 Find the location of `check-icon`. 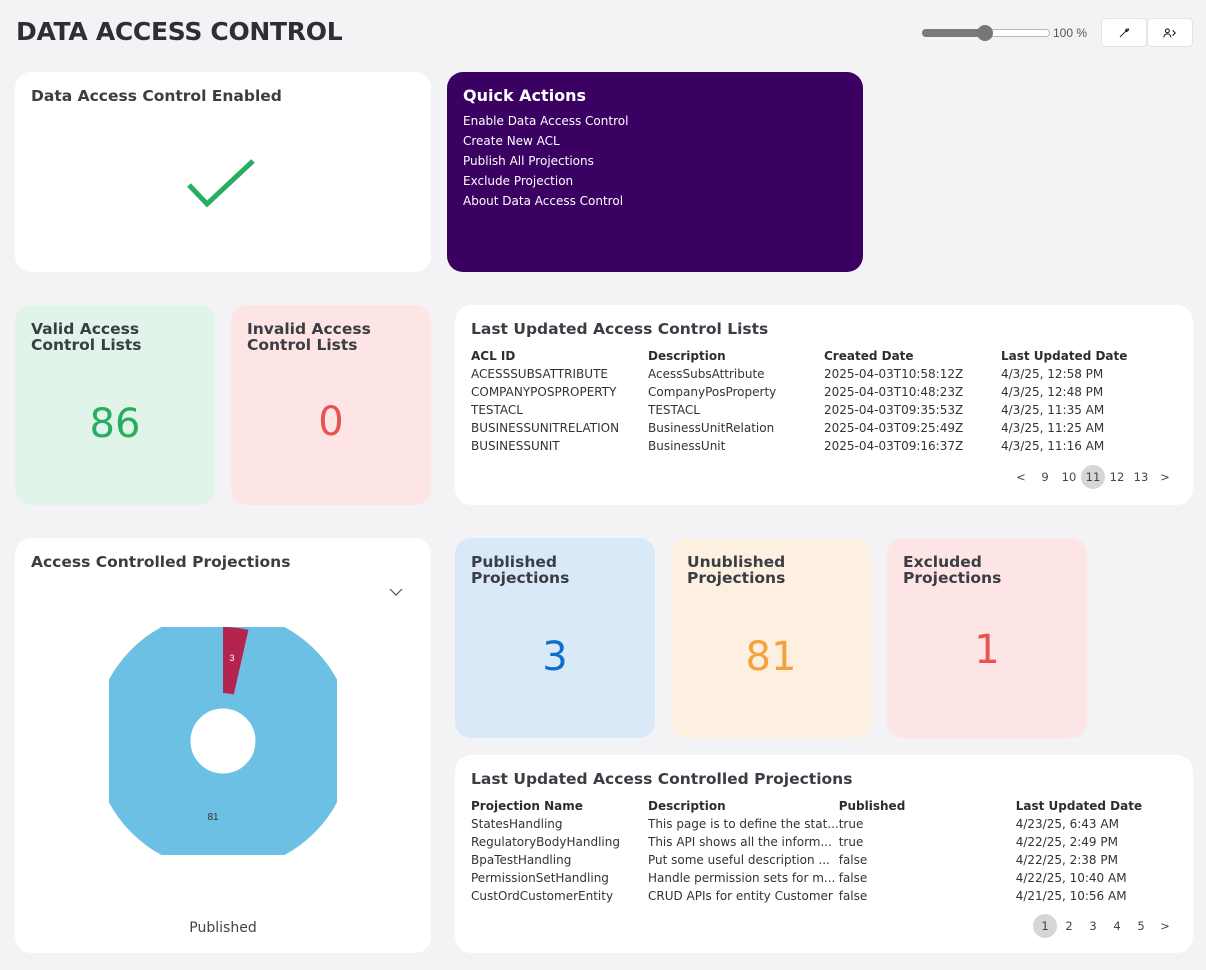

check-icon is located at coordinates (221, 183).